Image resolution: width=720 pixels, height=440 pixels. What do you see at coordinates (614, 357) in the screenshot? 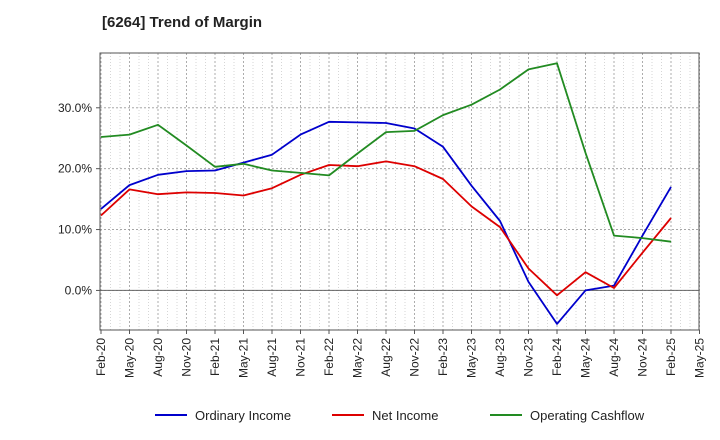
I see `x-tick-label: Aug-24` at bounding box center [614, 357].